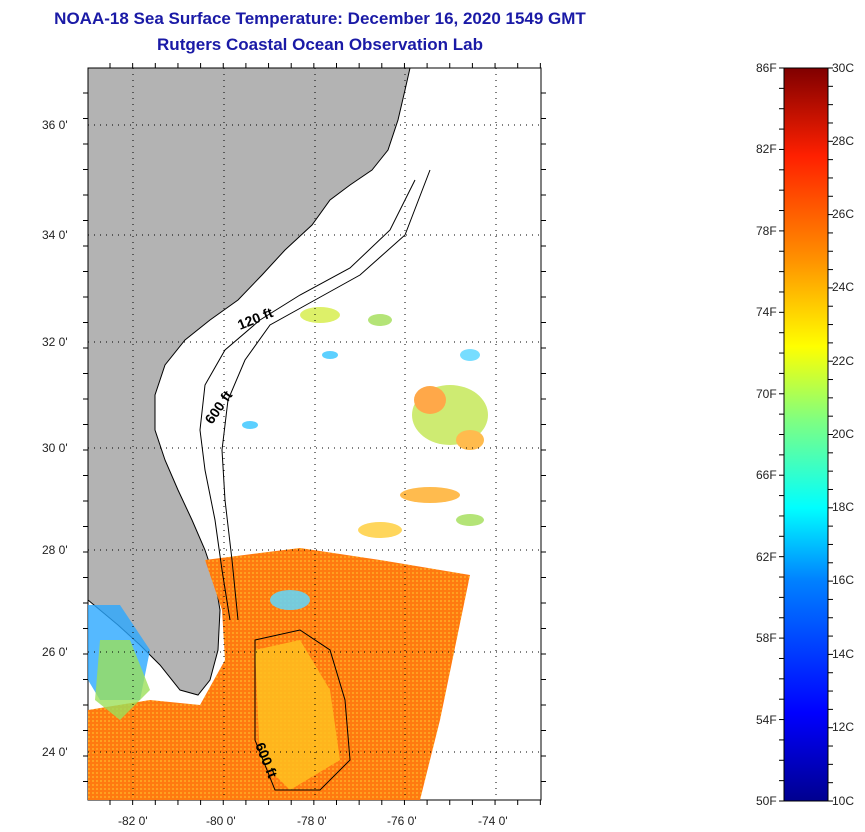 This screenshot has width=865, height=832. What do you see at coordinates (312, 821) in the screenshot?
I see `lon-label: -78 0'` at bounding box center [312, 821].